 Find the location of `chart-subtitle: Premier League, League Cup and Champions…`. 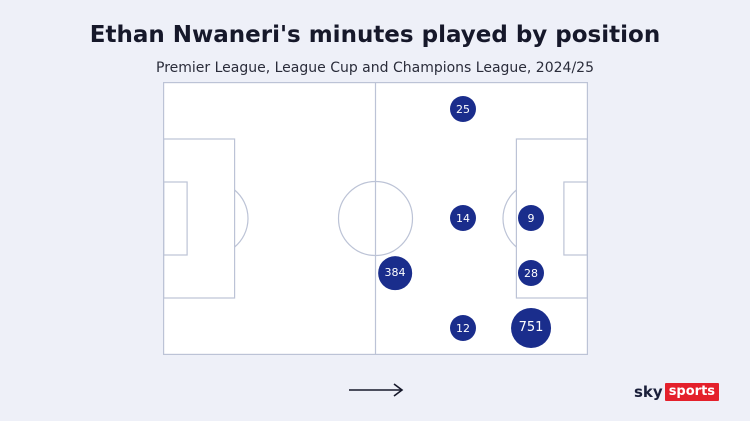

chart-subtitle: Premier League, League Cup and Champions… is located at coordinates (375, 68).